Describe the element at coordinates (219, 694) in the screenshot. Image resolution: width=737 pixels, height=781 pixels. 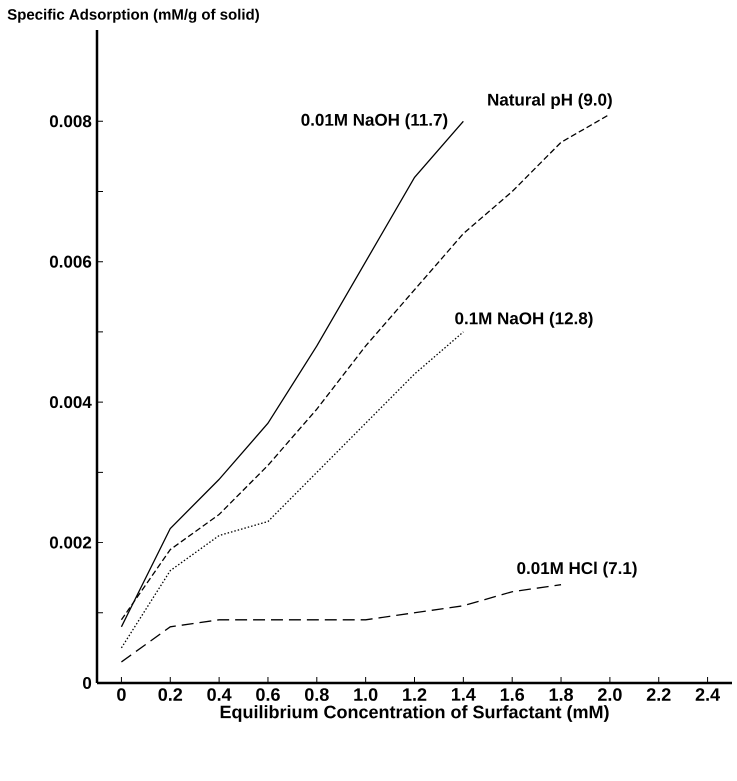
I see `x-tick-label: 0.4` at that location.